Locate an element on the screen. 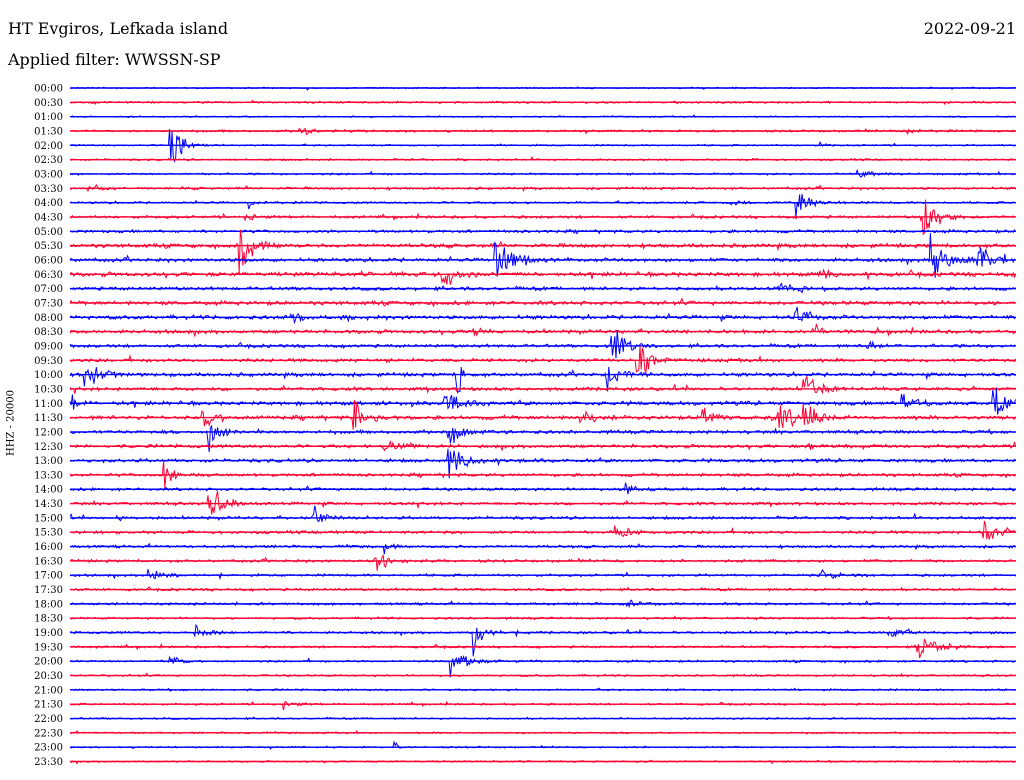 The width and height of the screenshot is (1024, 780). time-tick-label: 21:00 is located at coordinates (48, 690).